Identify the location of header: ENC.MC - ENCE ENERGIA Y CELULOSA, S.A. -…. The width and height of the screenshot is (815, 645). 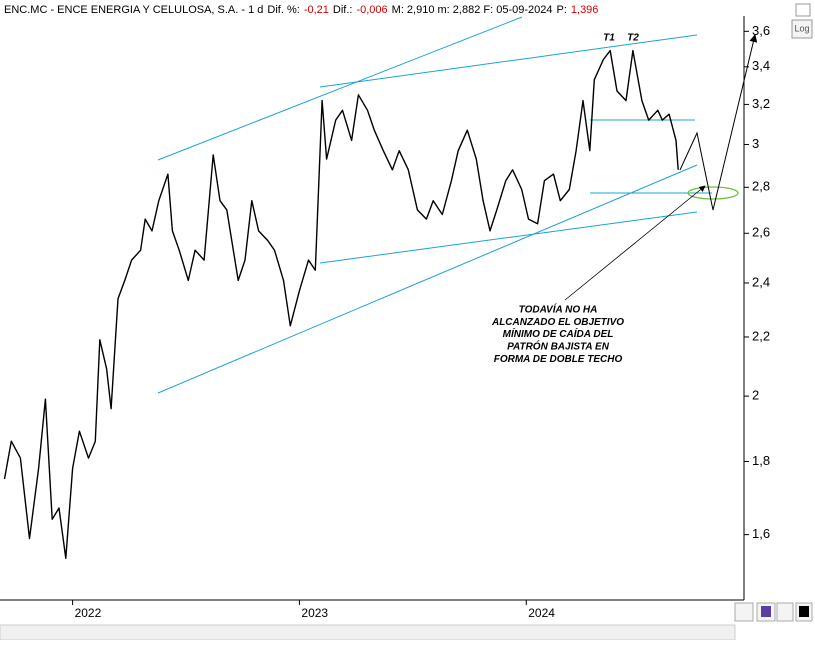
(301, 10).